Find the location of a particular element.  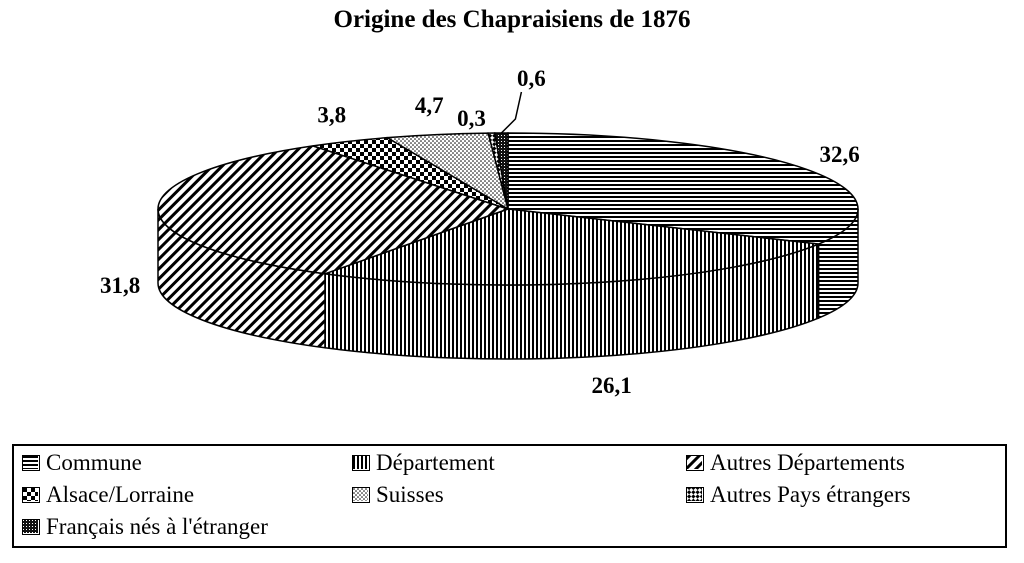

legend-label: Commune is located at coordinates (94, 462).